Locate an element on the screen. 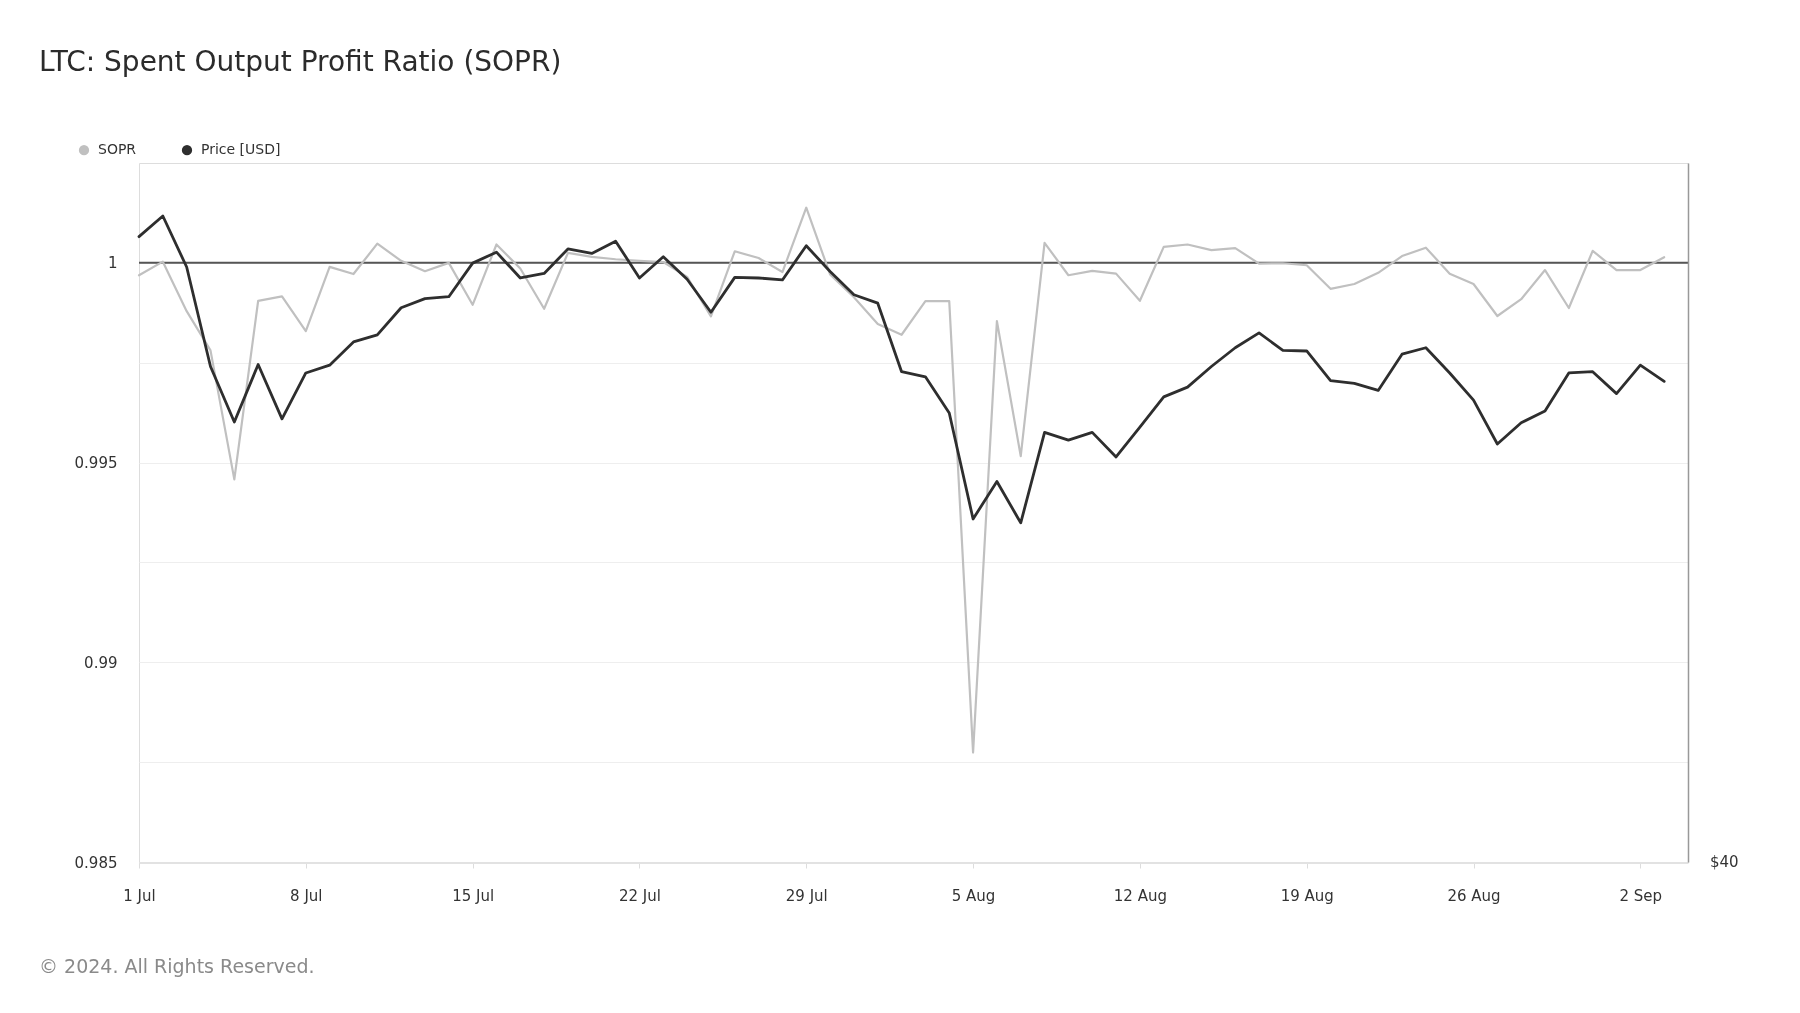 This screenshot has height=1013, width=1800. legend-label: SOPR is located at coordinates (117, 149).